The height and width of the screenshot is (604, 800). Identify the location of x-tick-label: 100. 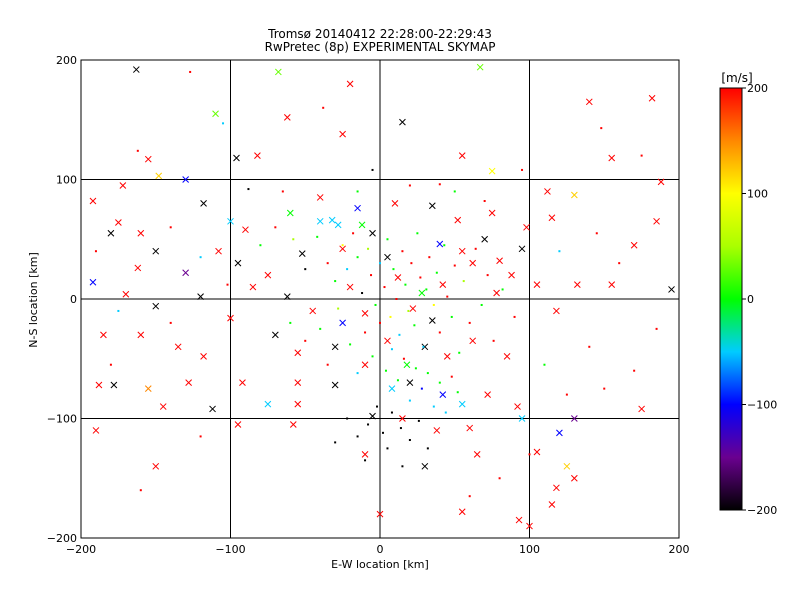
(529, 549).